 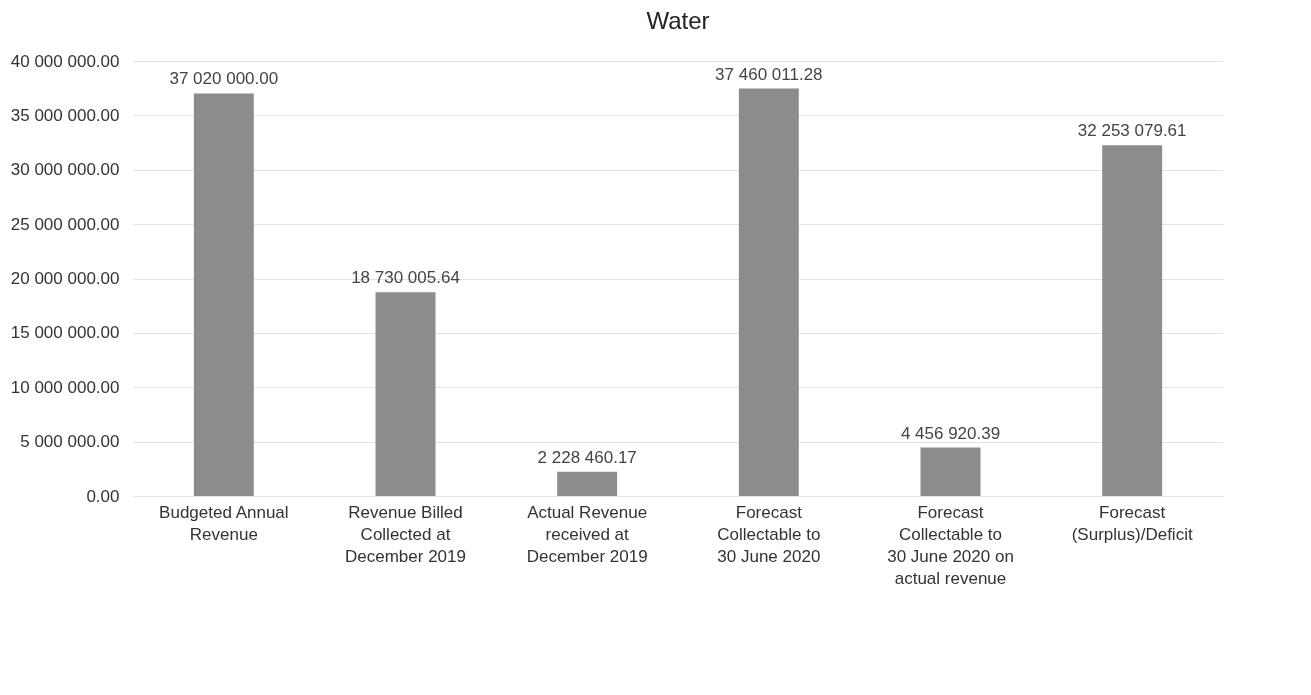 What do you see at coordinates (587, 534) in the screenshot?
I see `x-tick-label: Actual Revenue received at December 2019` at bounding box center [587, 534].